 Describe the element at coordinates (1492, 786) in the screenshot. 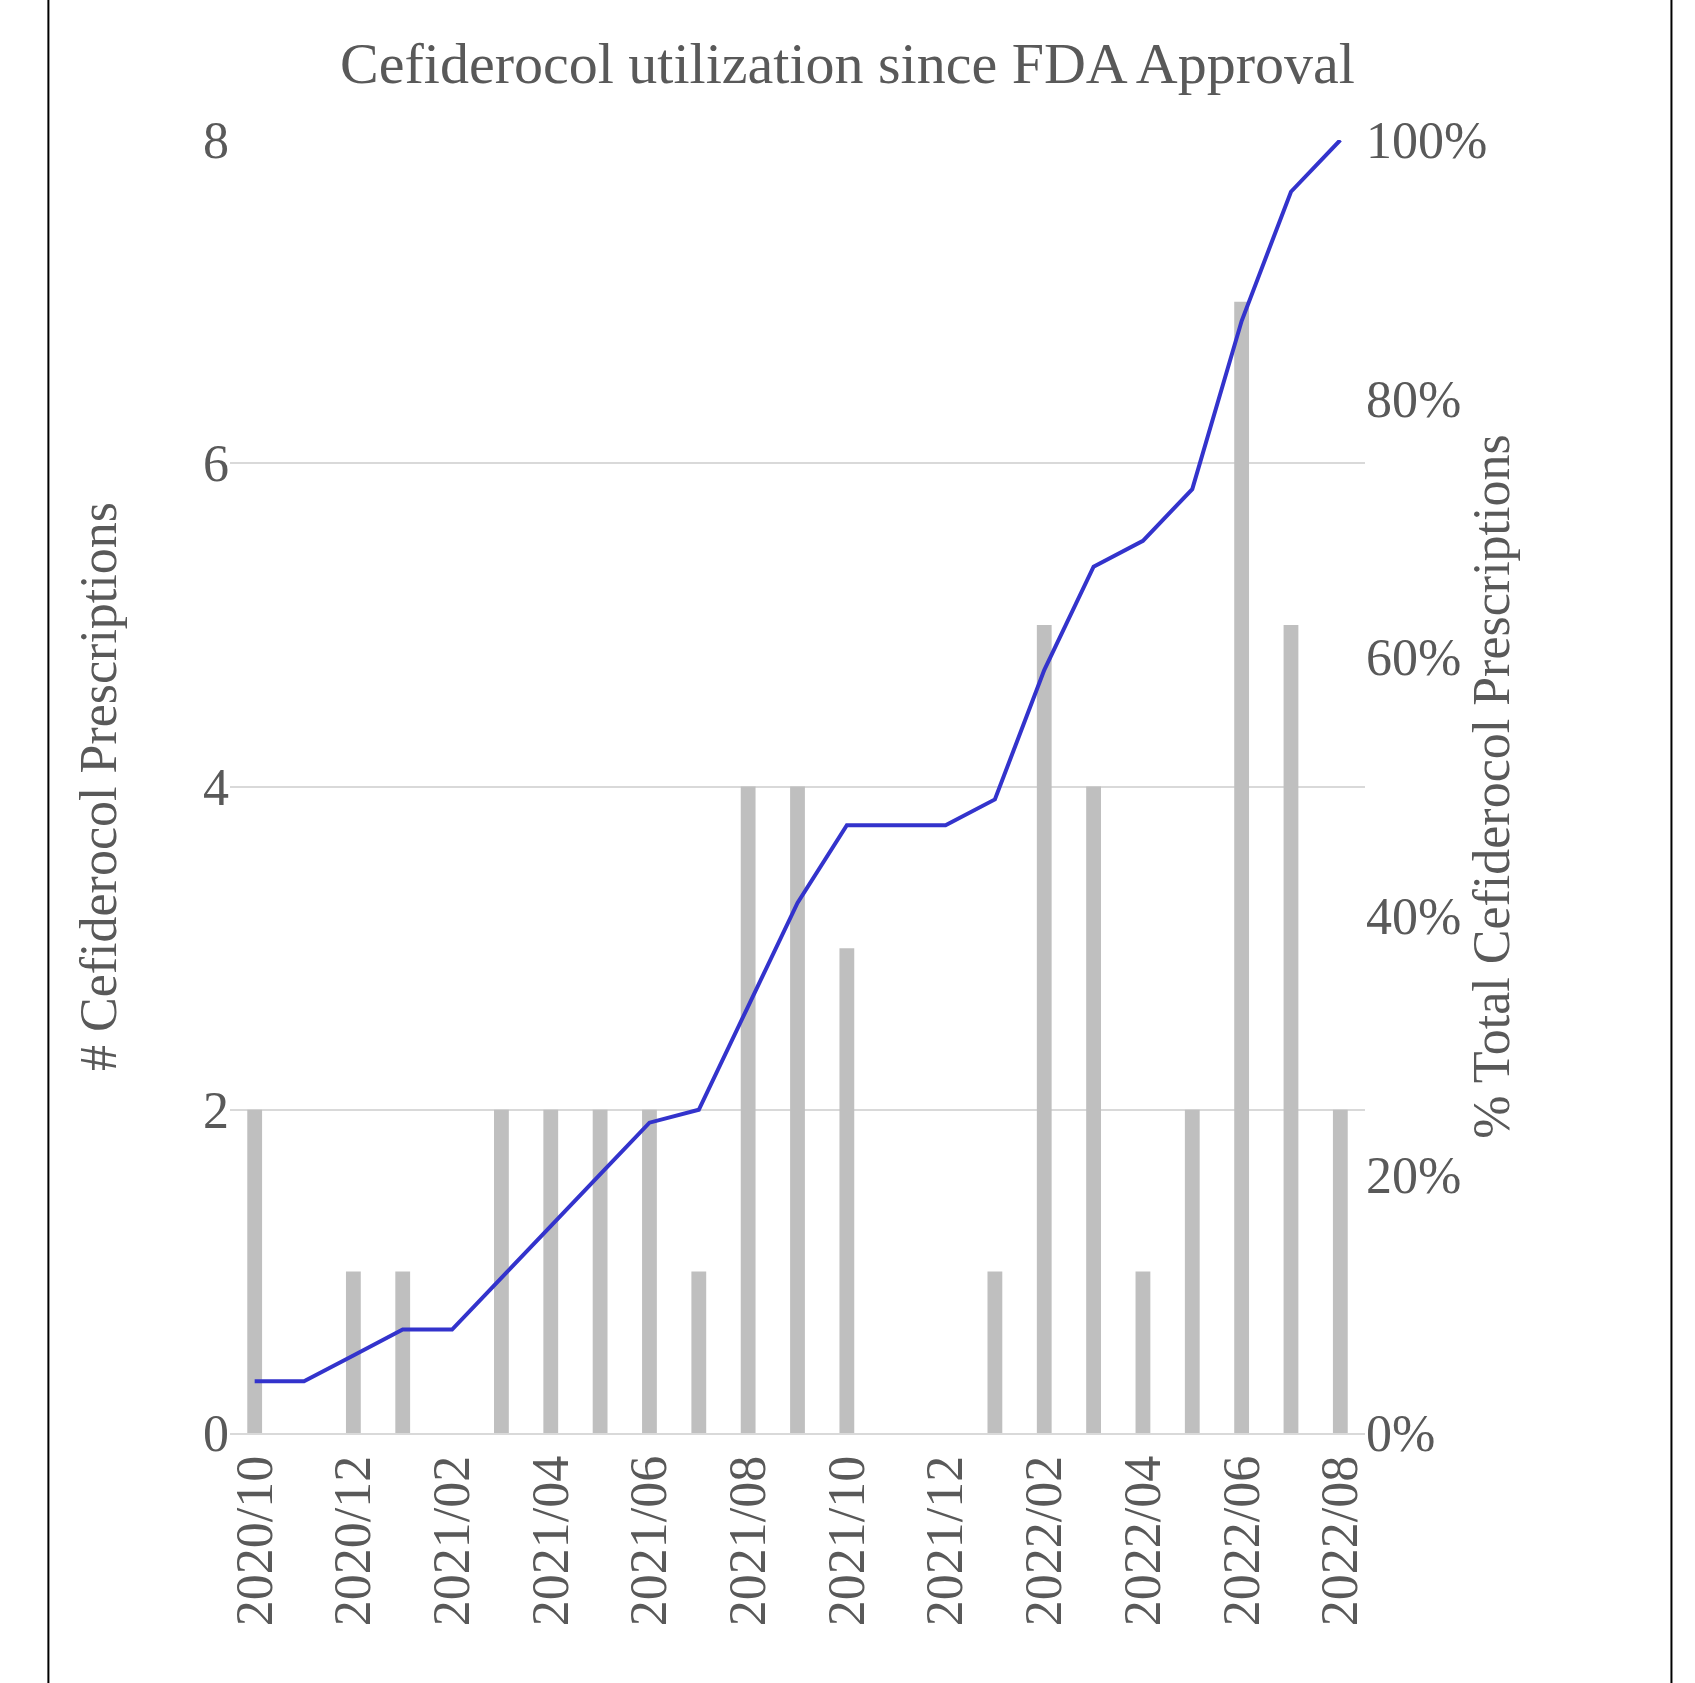

I see `y2-axis-title: % Total Cefiderocol Prescriptions` at that location.